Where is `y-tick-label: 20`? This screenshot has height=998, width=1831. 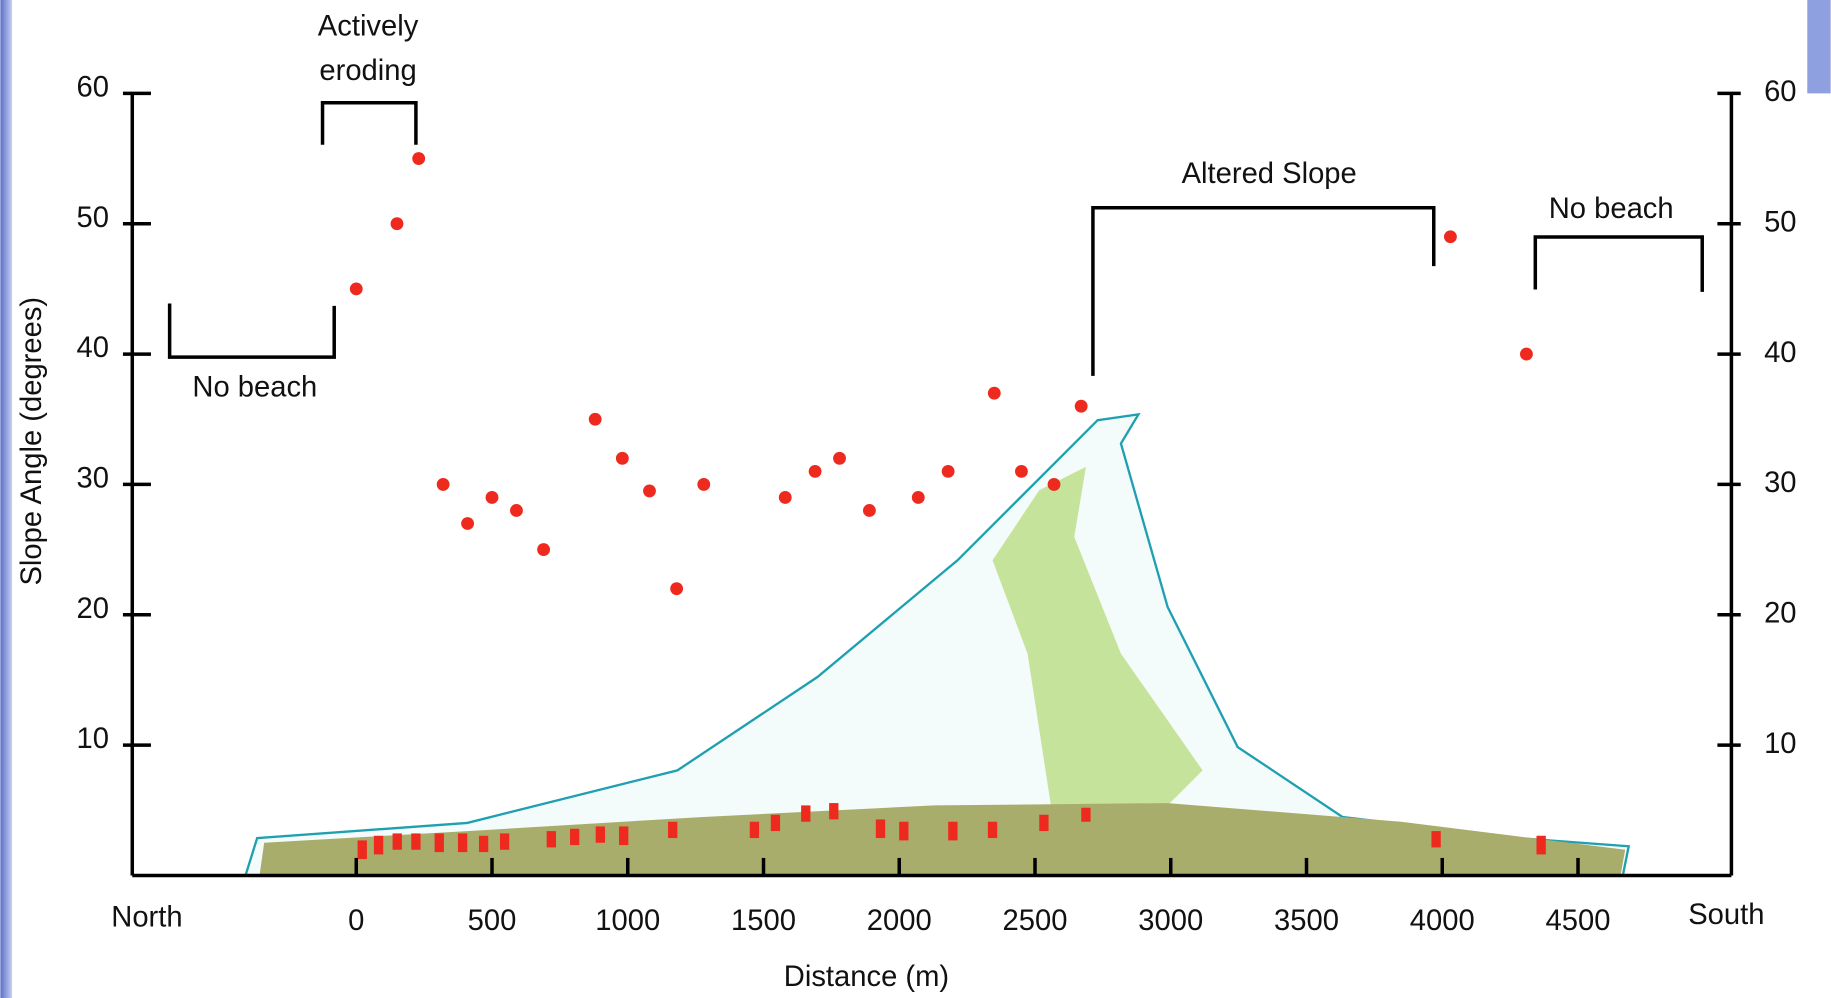
y-tick-label: 20 is located at coordinates (92, 609).